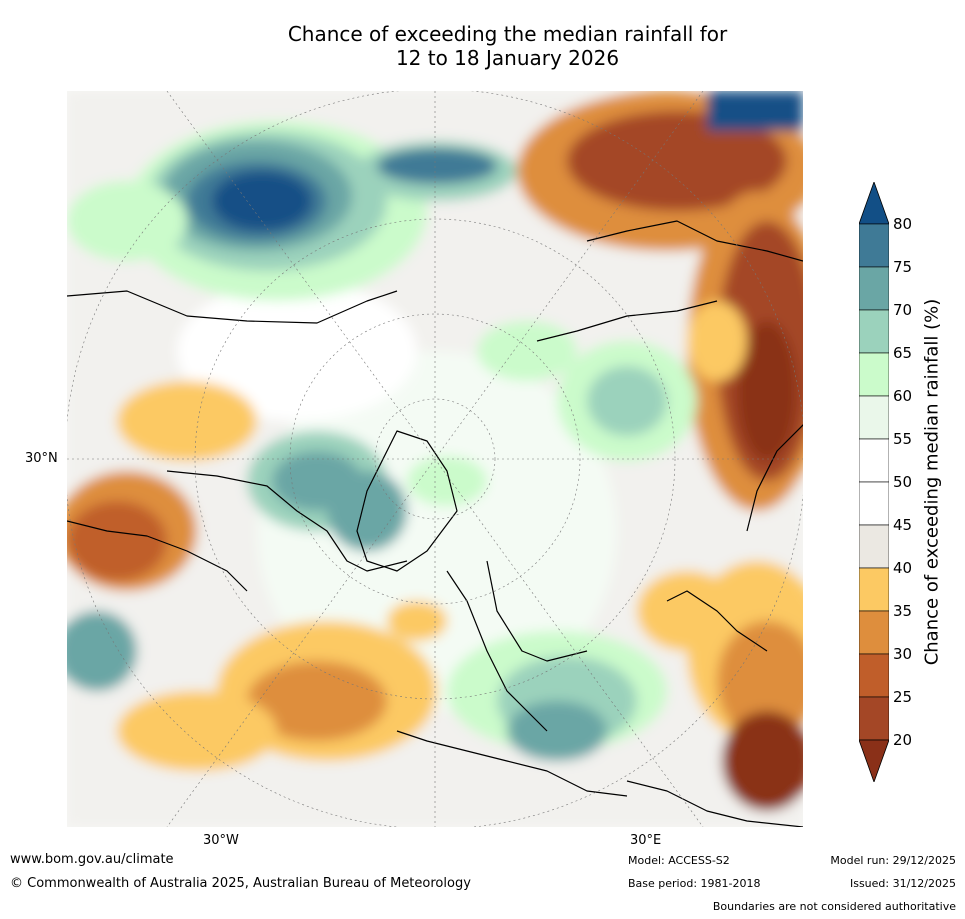 This screenshot has width=965, height=919. What do you see at coordinates (903, 482) in the screenshot?
I see `colorbar-tick-label: 50` at bounding box center [903, 482].